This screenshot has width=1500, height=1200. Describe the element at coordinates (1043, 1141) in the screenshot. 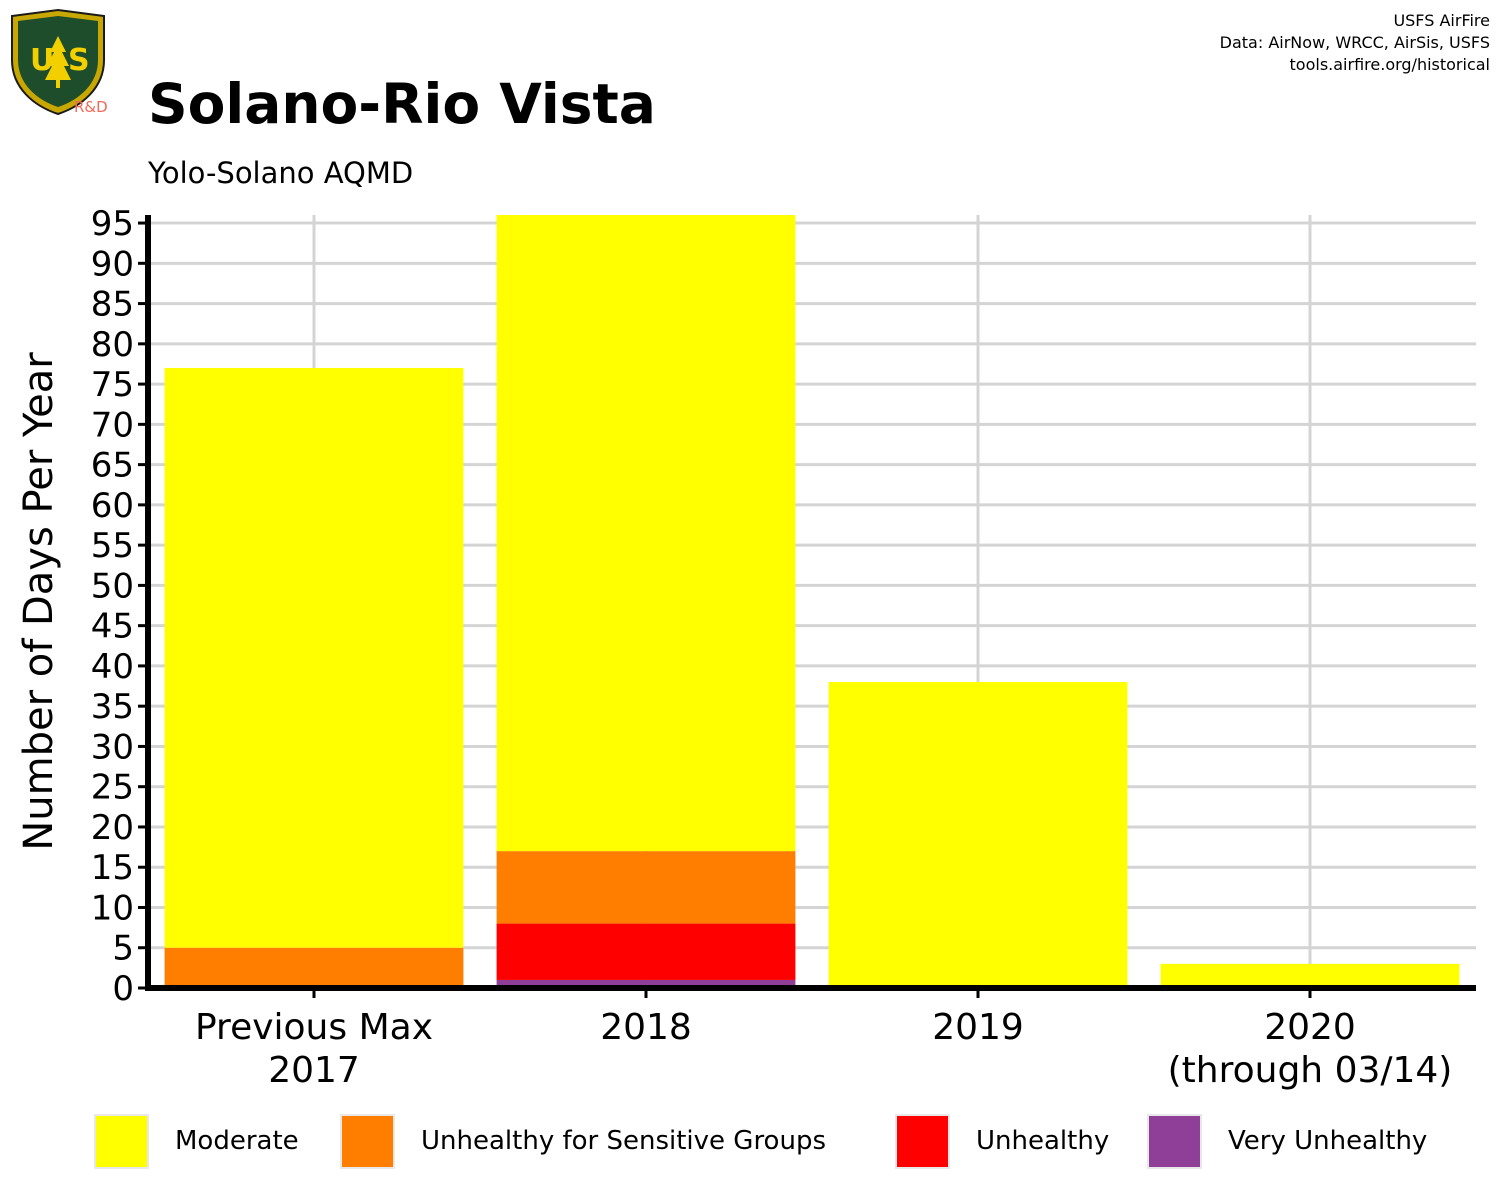

I see `legend-label: Unhealthy` at that location.